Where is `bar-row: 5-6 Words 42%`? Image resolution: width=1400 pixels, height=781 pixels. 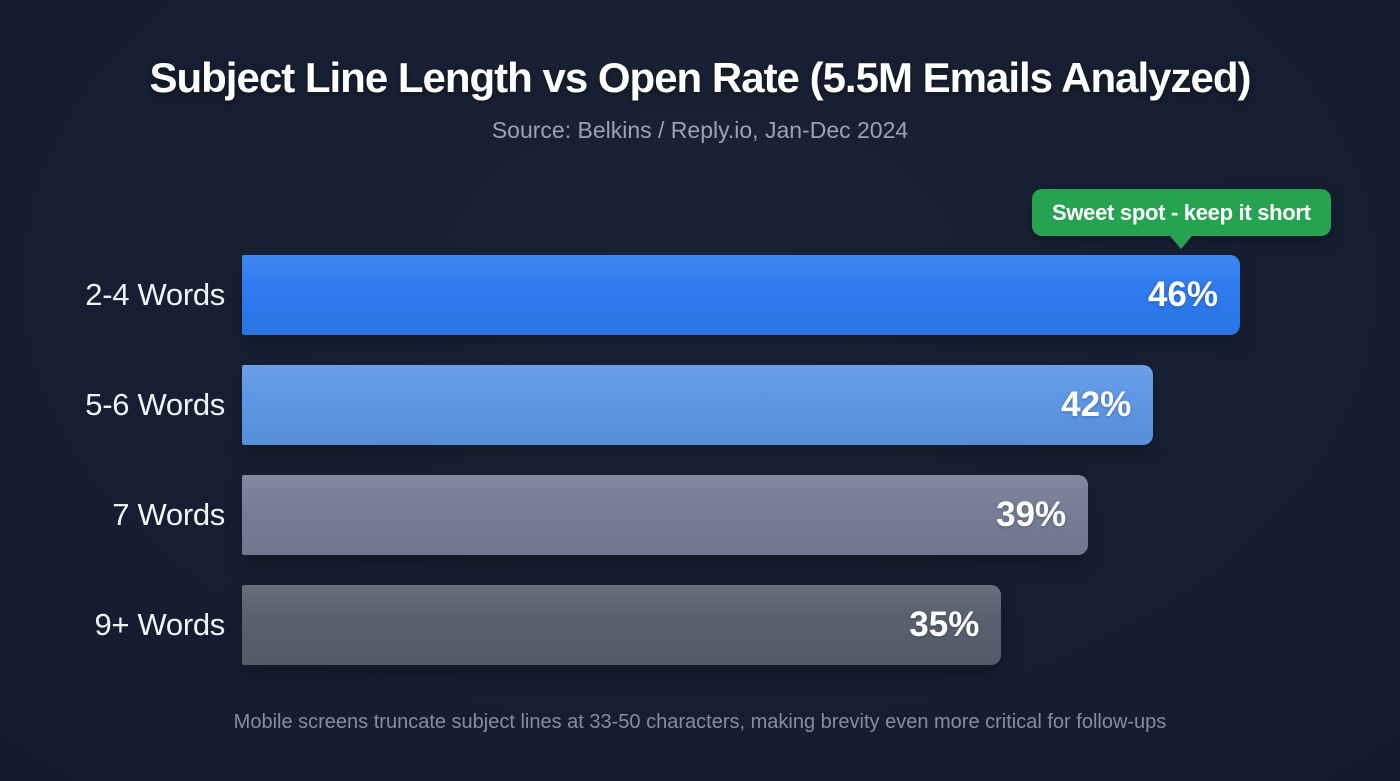 bar-row: 5-6 Words 42% is located at coordinates (700, 405).